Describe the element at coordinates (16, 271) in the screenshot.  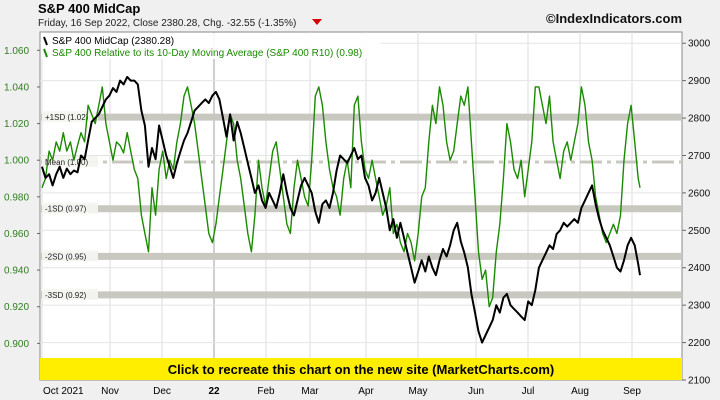
I see `y-left-tick-label: 0.940` at that location.